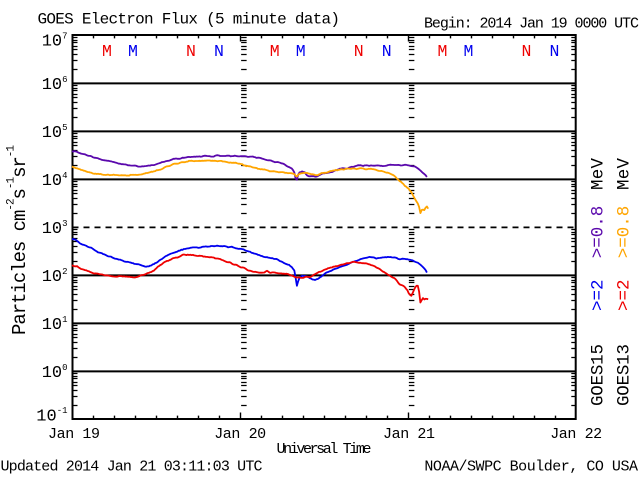 Image resolution: width=640 pixels, height=480 pixels. I want to click on svg-text: Particles cm-2s-1sr-1, so click(19, 240).